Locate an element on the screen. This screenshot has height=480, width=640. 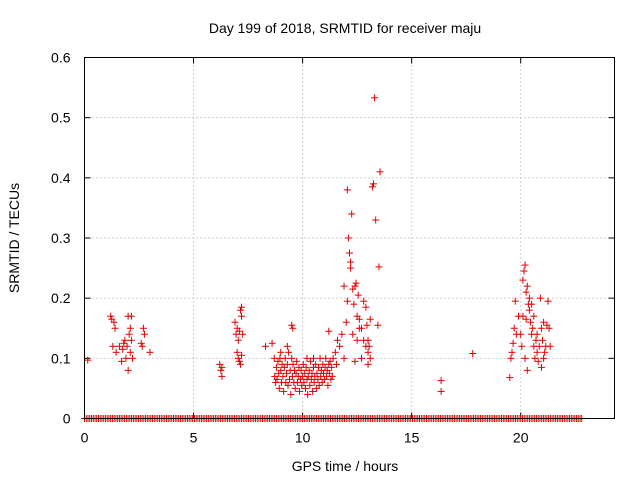
x-tick-label: 0 is located at coordinates (85, 438).